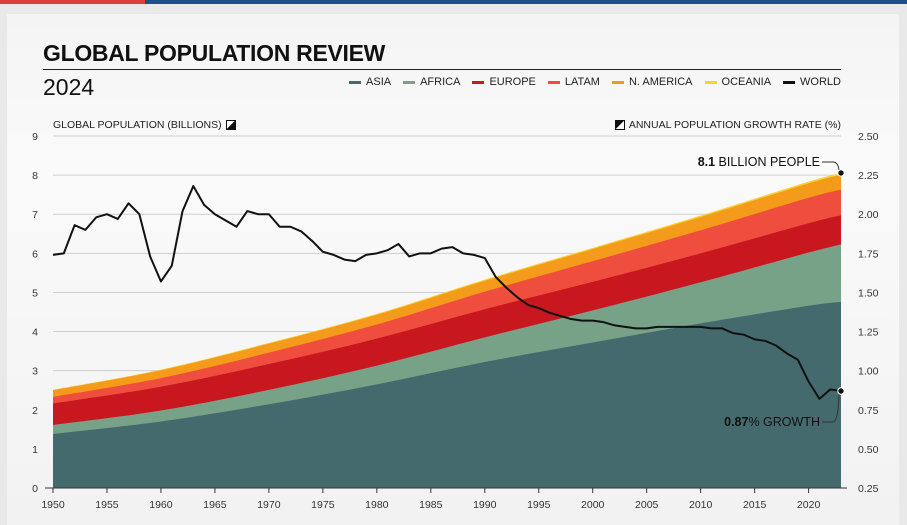 Image resolution: width=907 pixels, height=525 pixels. Describe the element at coordinates (35, 372) in the screenshot. I see `y-tick-label: 3` at that location.